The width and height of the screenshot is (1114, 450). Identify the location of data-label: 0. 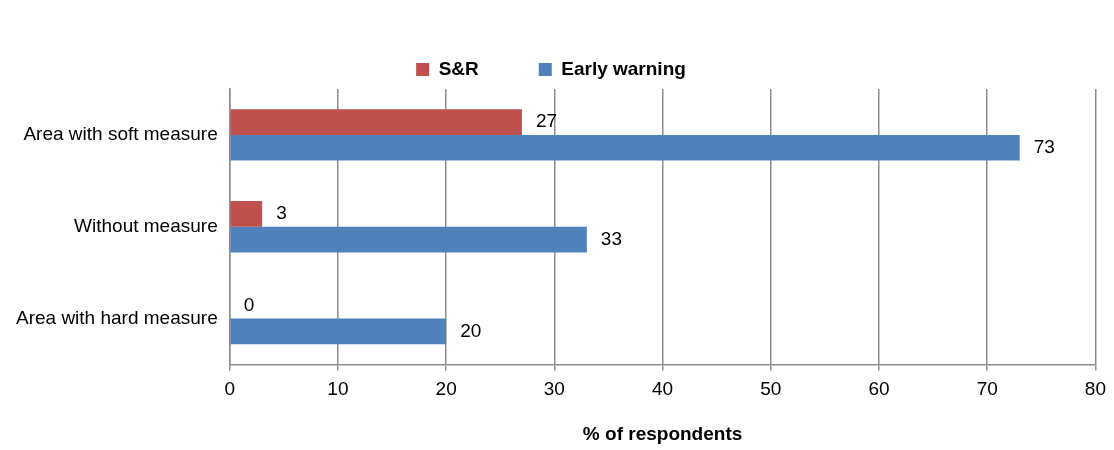
(249, 304).